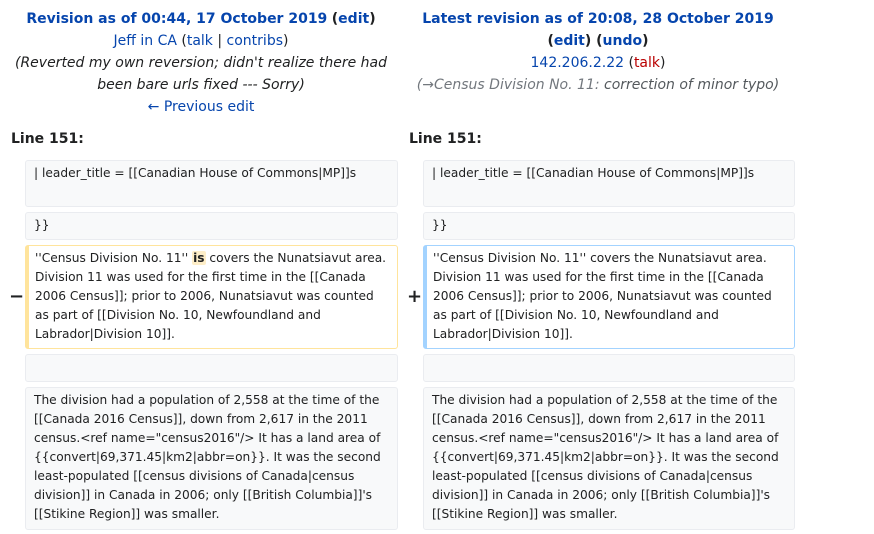 The image size is (874, 534). I want to click on left-talk-link: talk, so click(199, 41).